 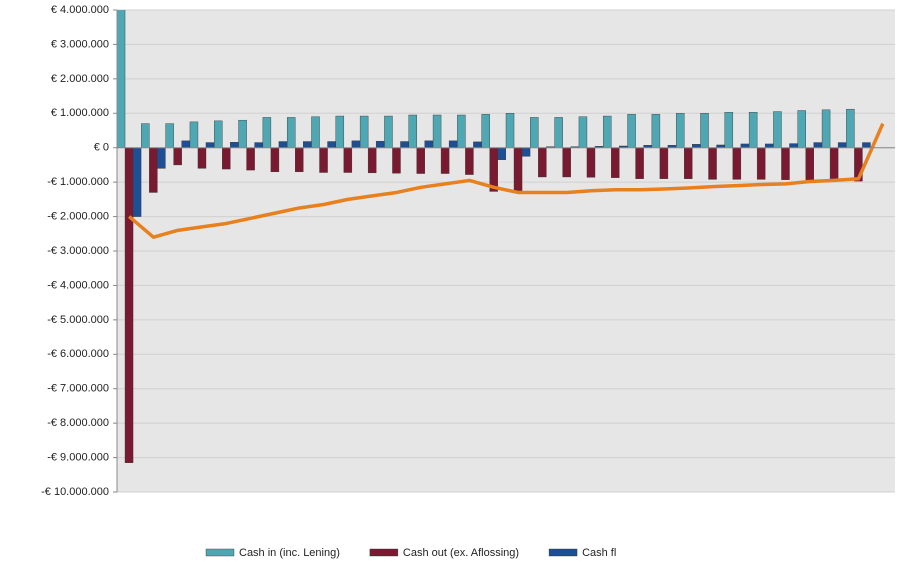 What do you see at coordinates (78, 182) in the screenshot?
I see `y-tick-label: -€ 1.000.000` at bounding box center [78, 182].